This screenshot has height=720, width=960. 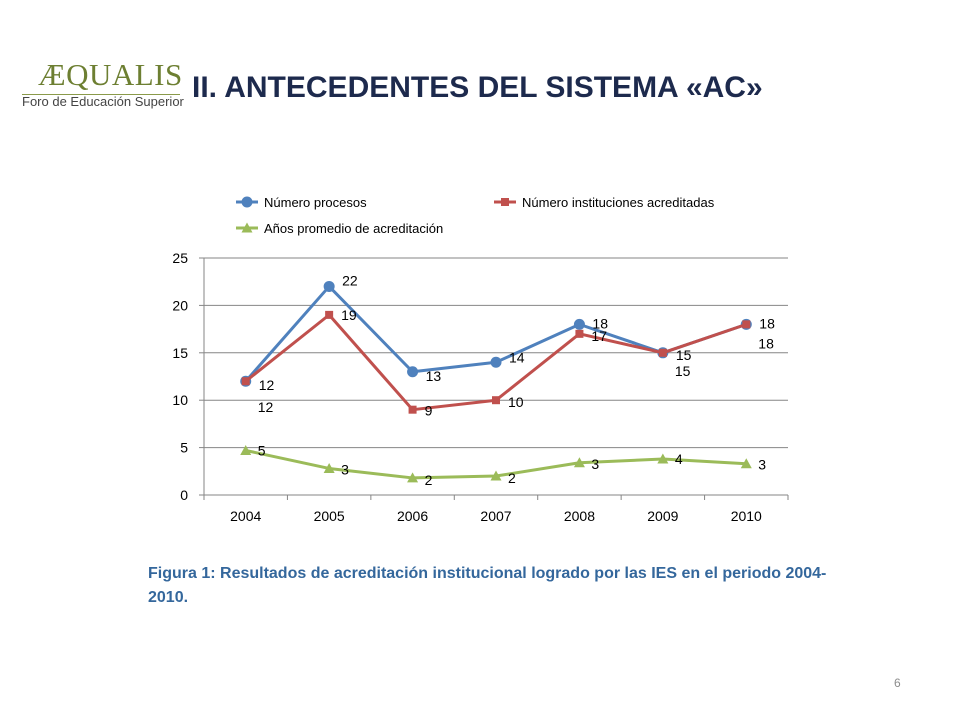 What do you see at coordinates (349, 315) in the screenshot?
I see `data-label-2005: 19` at bounding box center [349, 315].